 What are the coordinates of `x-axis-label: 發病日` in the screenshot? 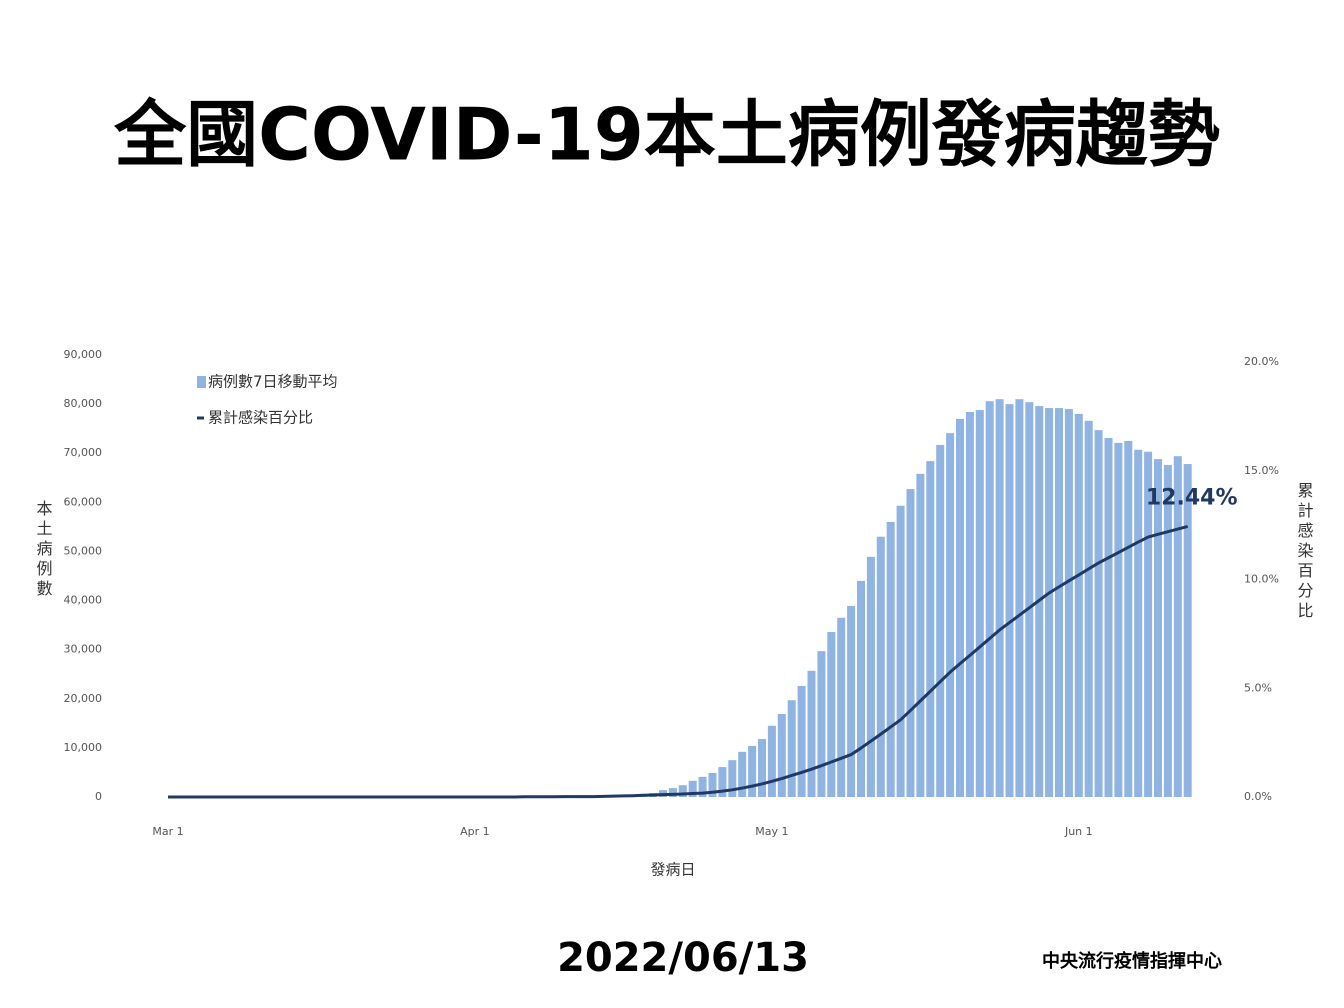 It's located at (672, 870).